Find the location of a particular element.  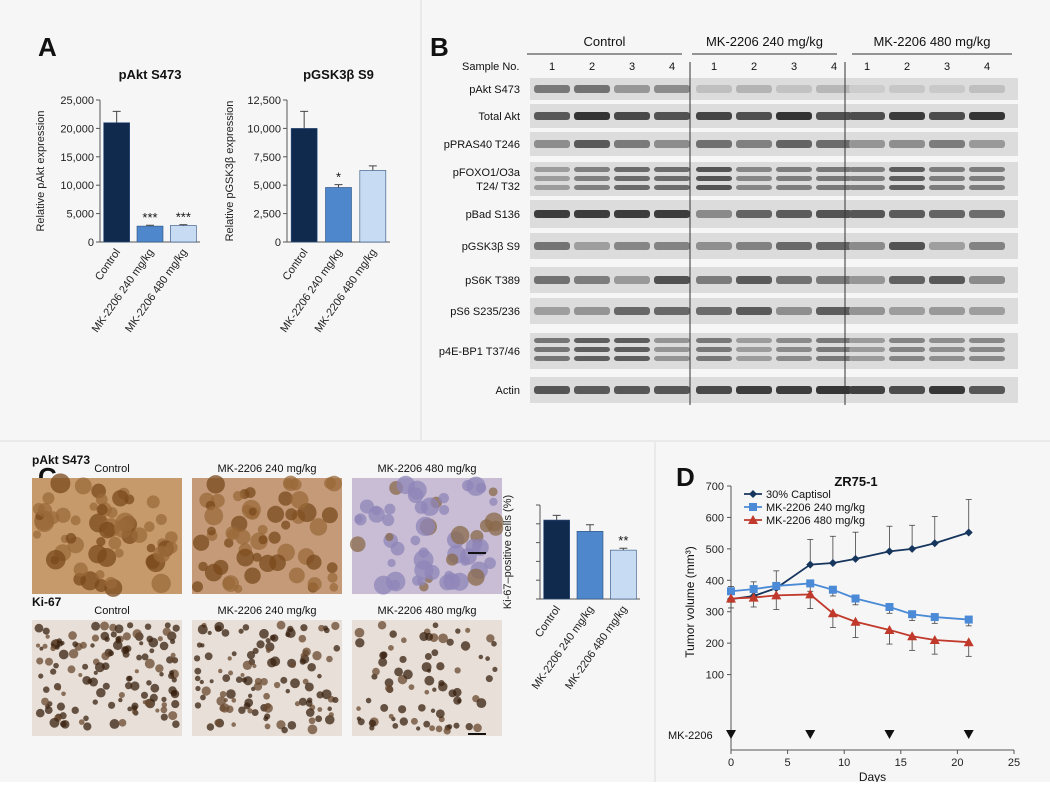

y-tick-label: 500 is located at coordinates (715, 550).